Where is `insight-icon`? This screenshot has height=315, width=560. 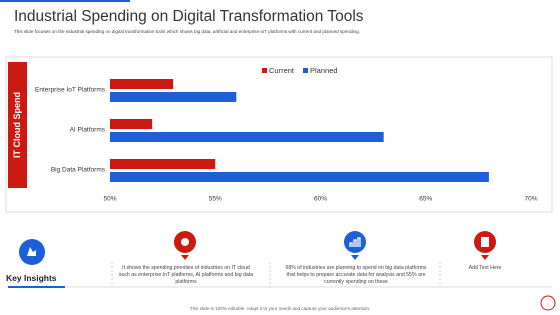
insight-icon is located at coordinates (355, 242).